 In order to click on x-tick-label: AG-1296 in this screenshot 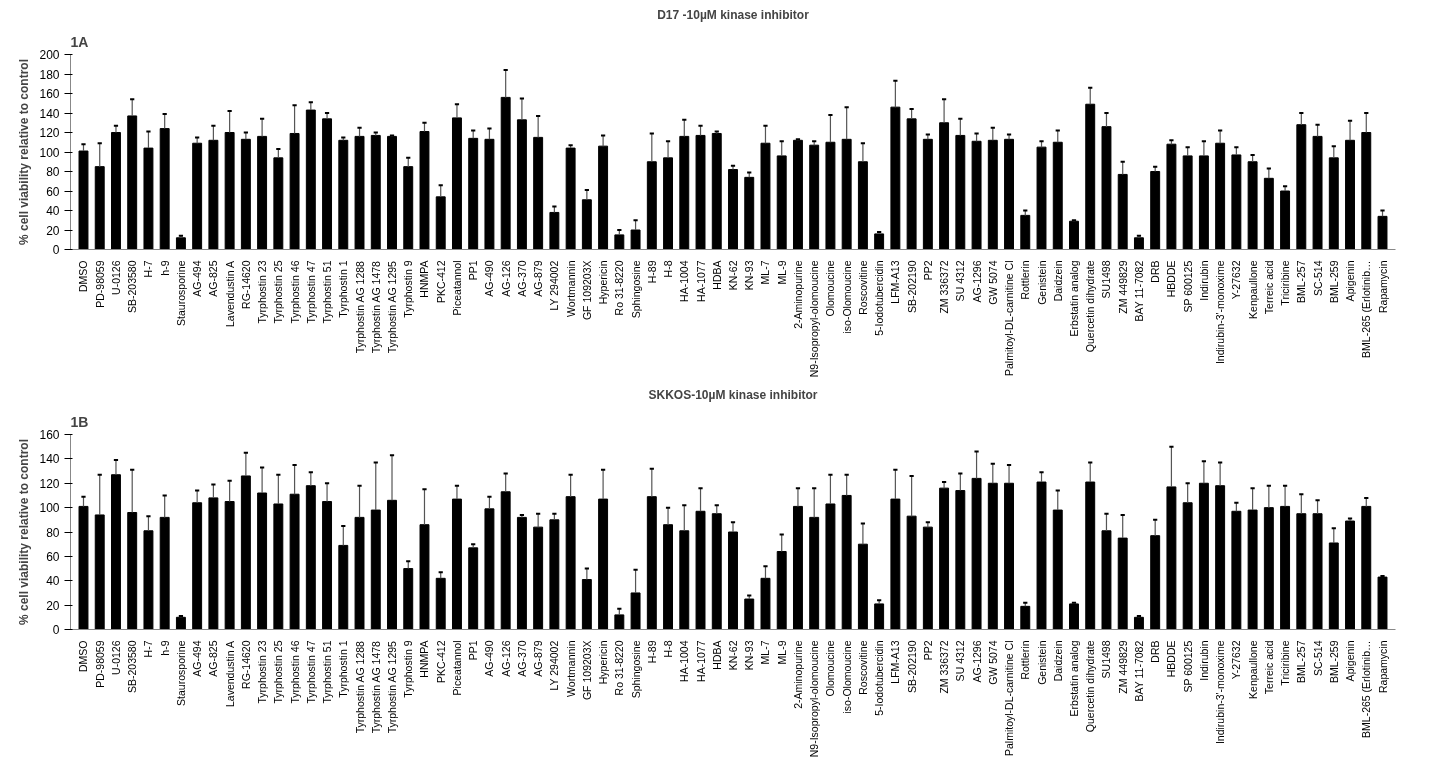, I will do `click(976, 281)`.